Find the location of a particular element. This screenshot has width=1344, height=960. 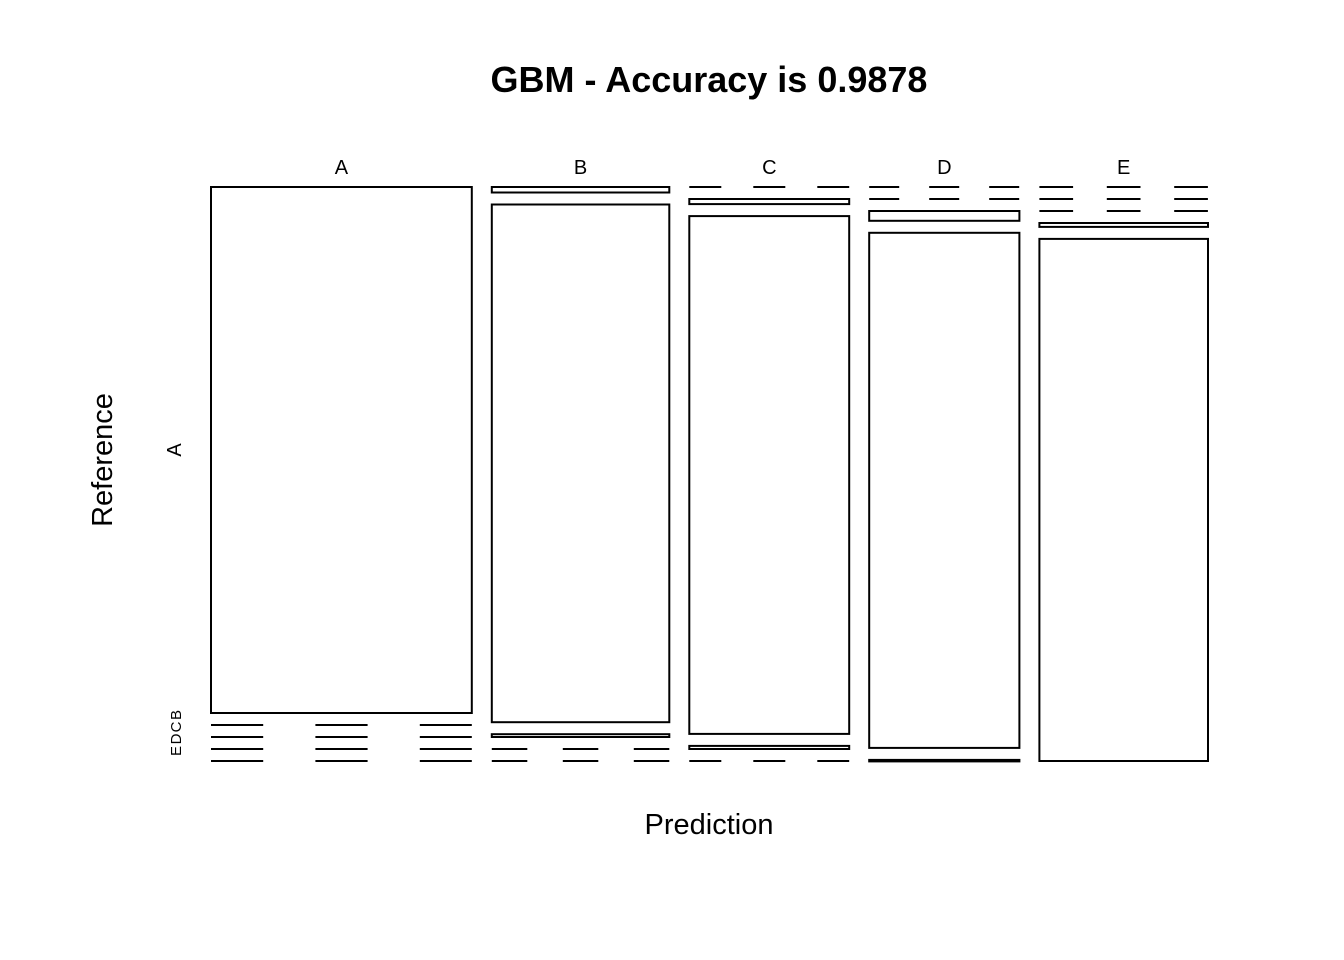

y-tick-a: A is located at coordinates (175, 450).